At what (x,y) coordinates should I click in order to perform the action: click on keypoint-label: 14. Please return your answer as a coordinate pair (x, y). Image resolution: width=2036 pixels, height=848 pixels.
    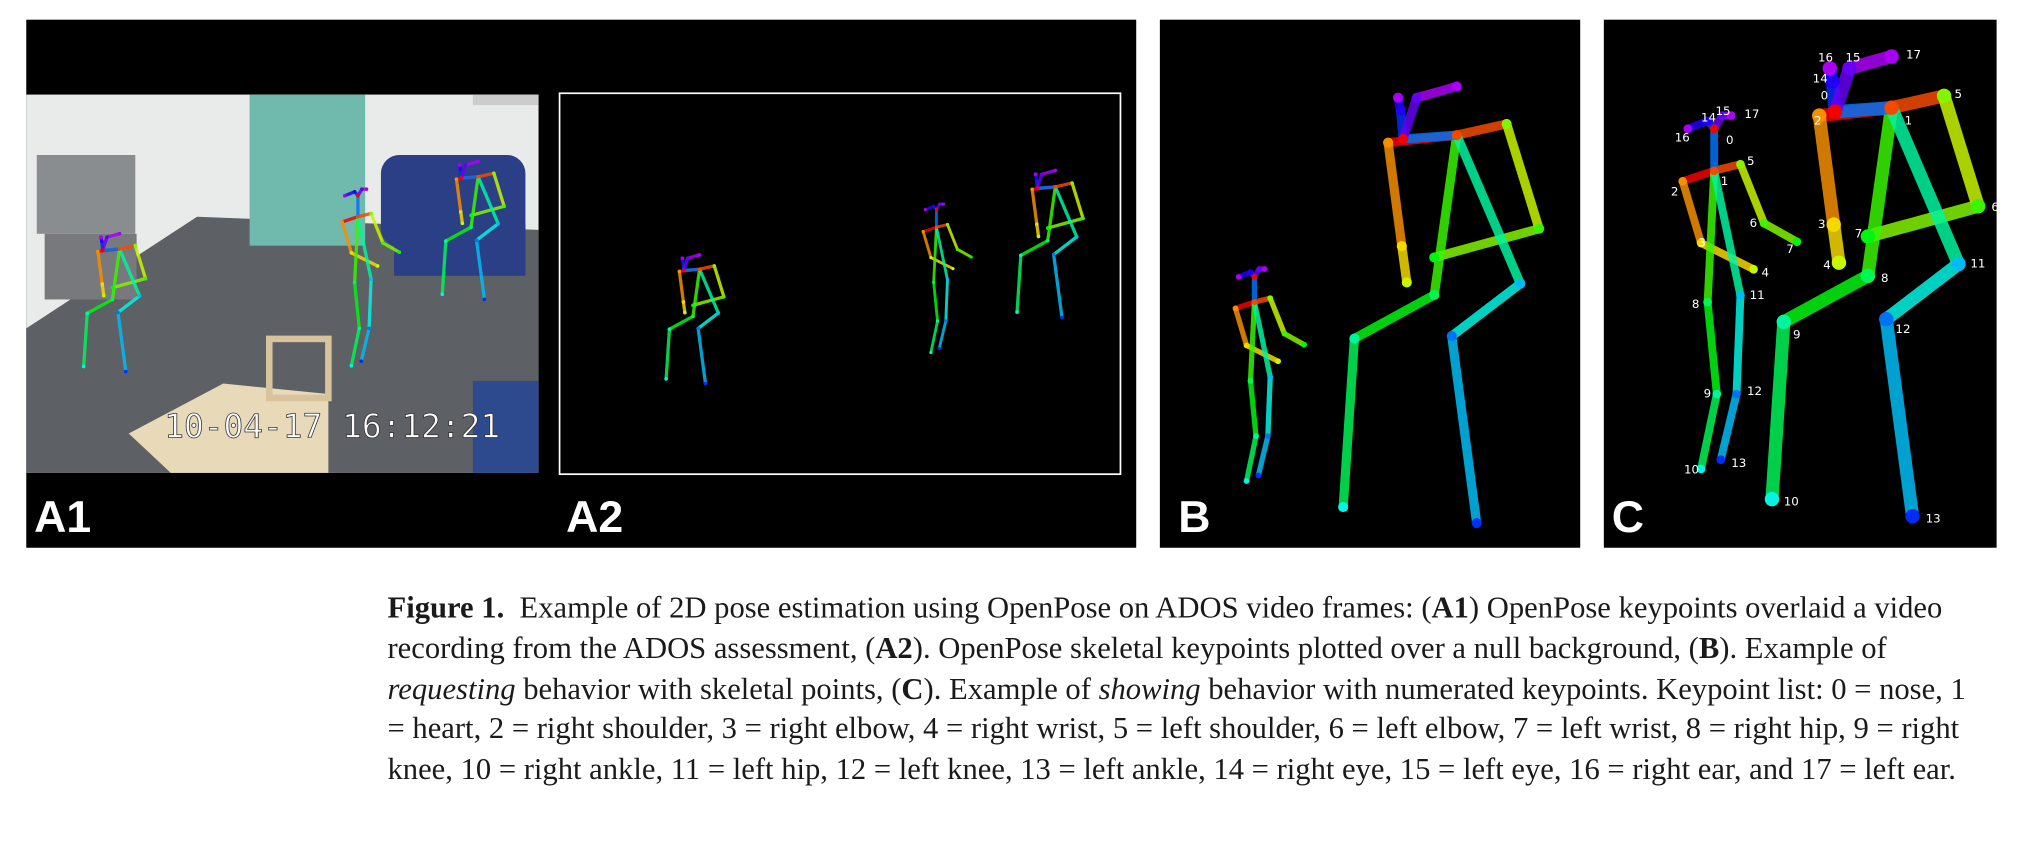
    Looking at the image, I should click on (1708, 118).